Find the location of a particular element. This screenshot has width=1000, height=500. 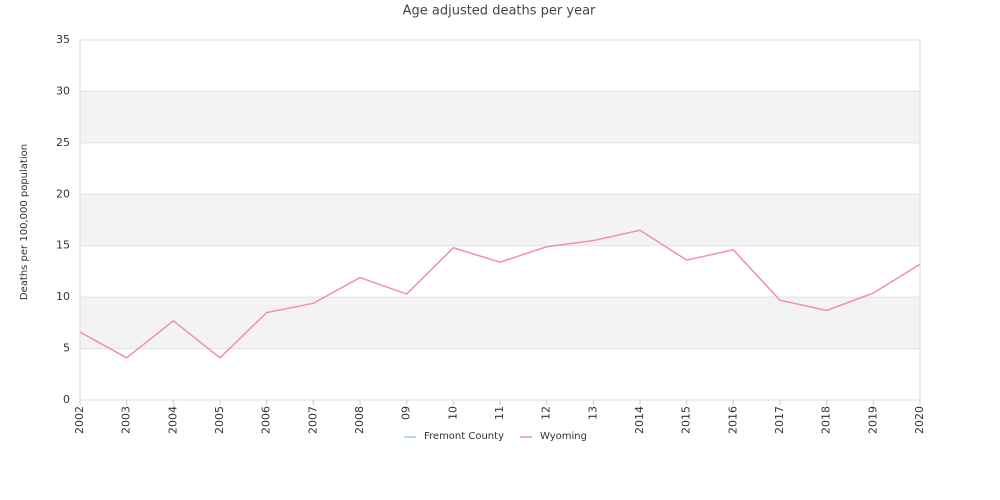

x-tick-label: 12 is located at coordinates (546, 413).